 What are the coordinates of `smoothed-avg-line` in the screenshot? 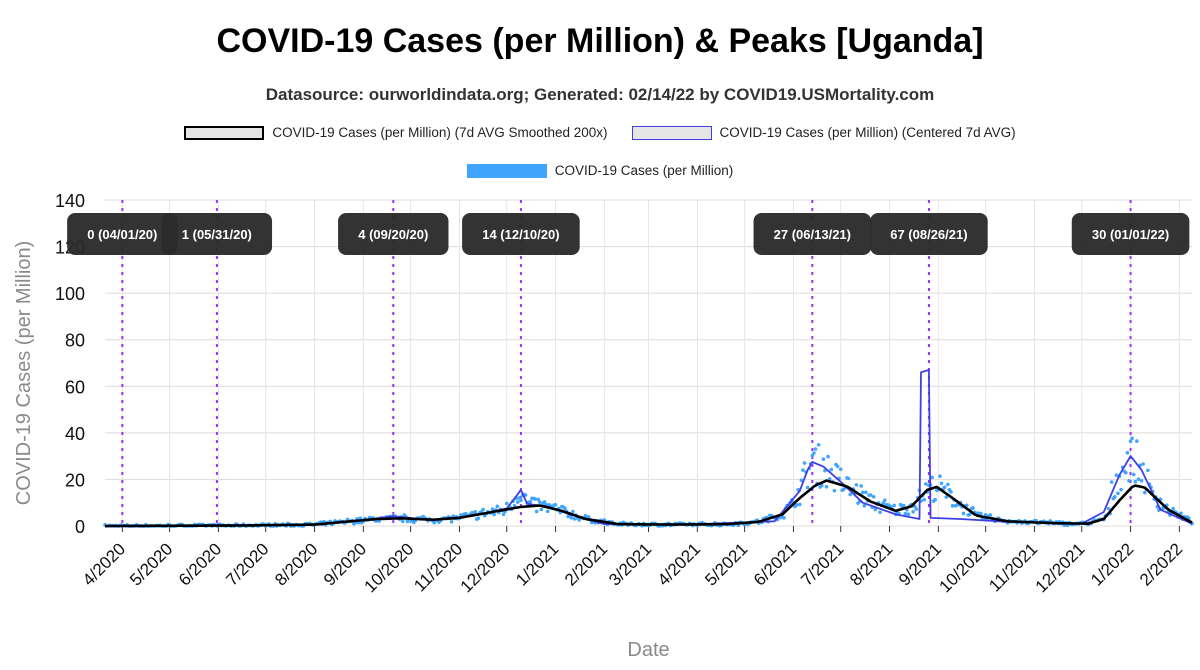 It's located at (649, 503).